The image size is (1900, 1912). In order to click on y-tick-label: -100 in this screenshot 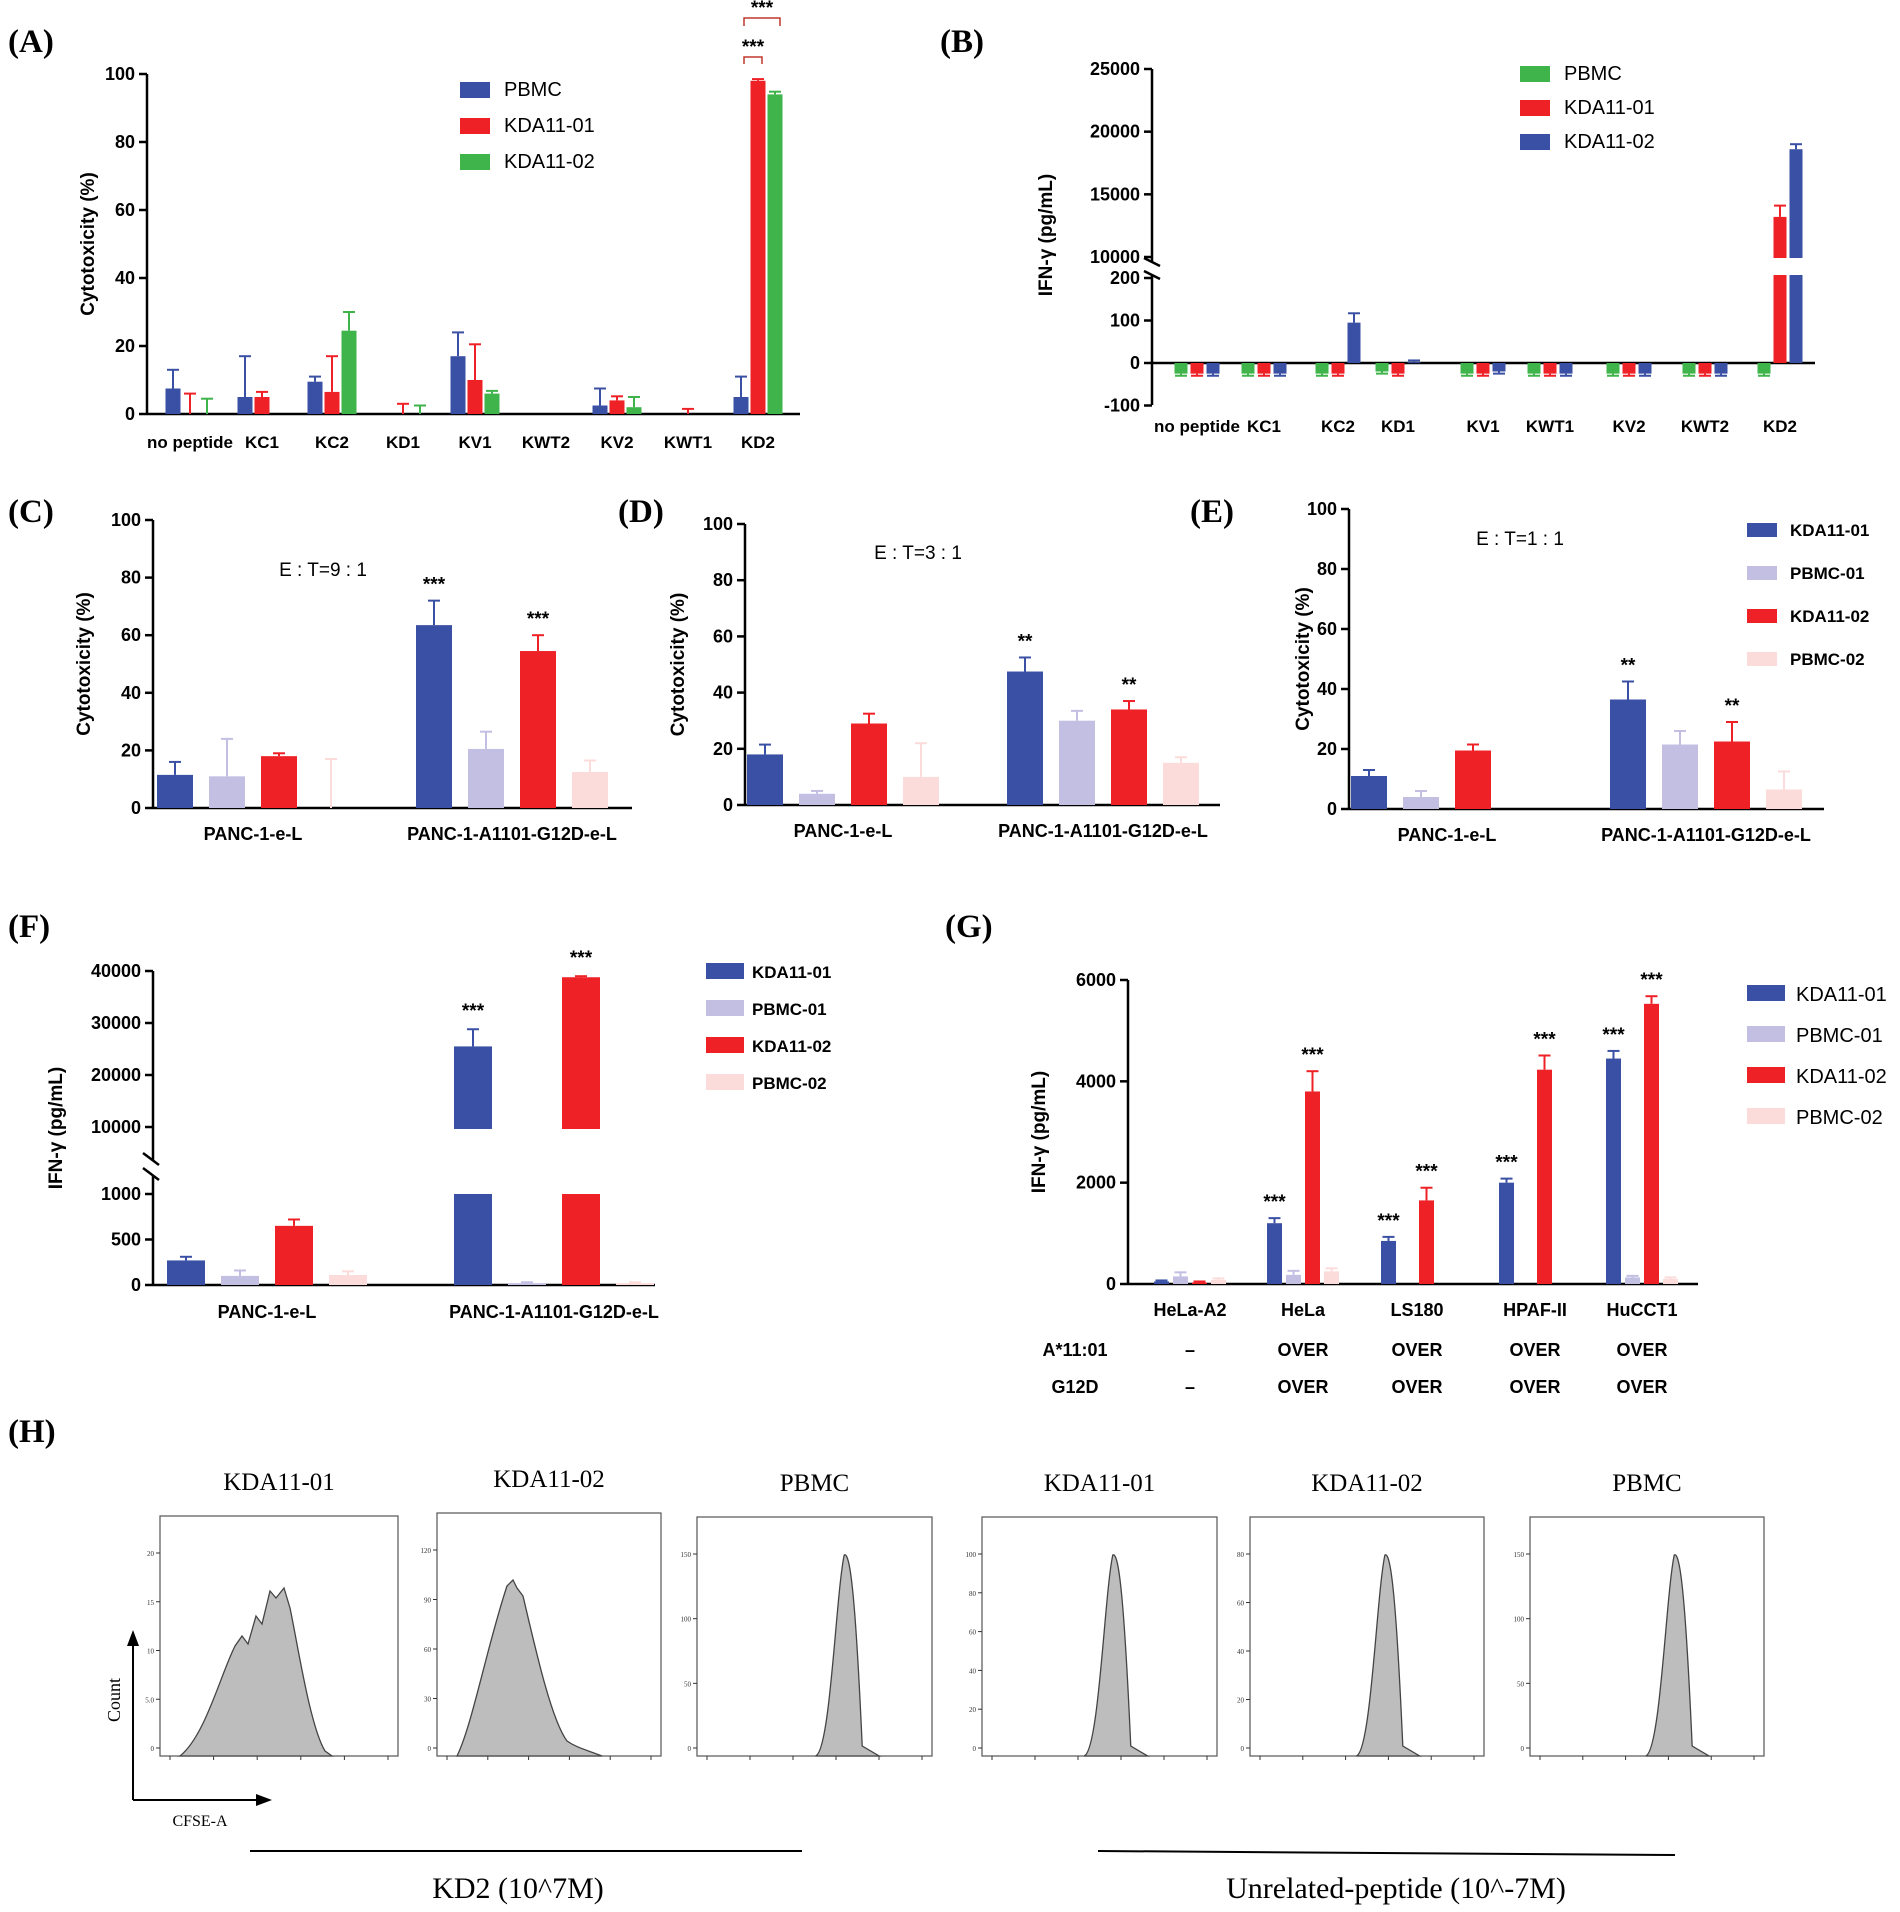, I will do `click(1122, 406)`.